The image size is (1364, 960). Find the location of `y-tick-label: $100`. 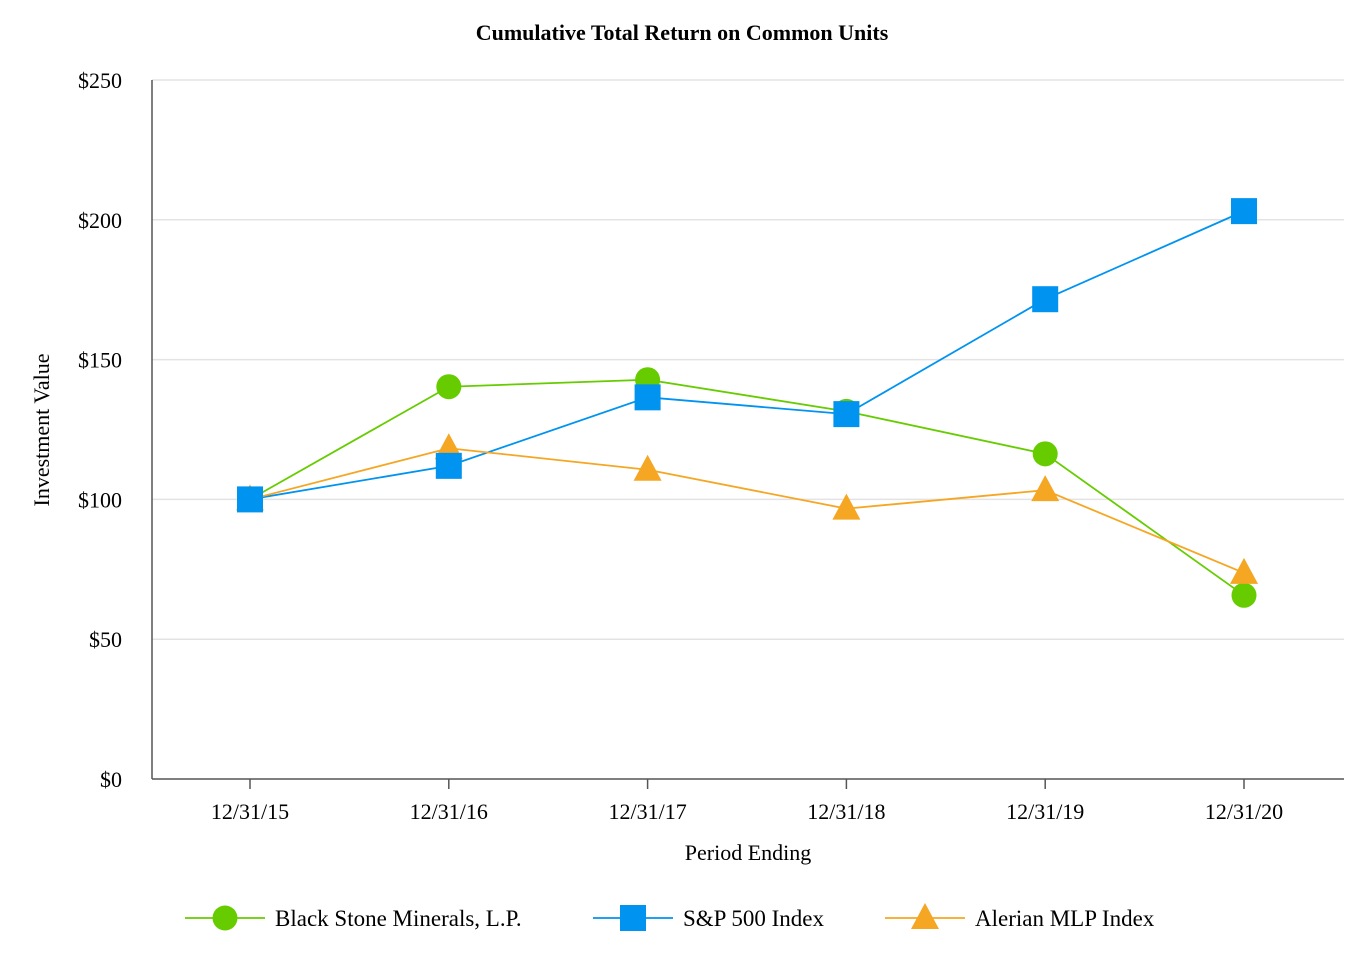

y-tick-label: $100 is located at coordinates (100, 499).